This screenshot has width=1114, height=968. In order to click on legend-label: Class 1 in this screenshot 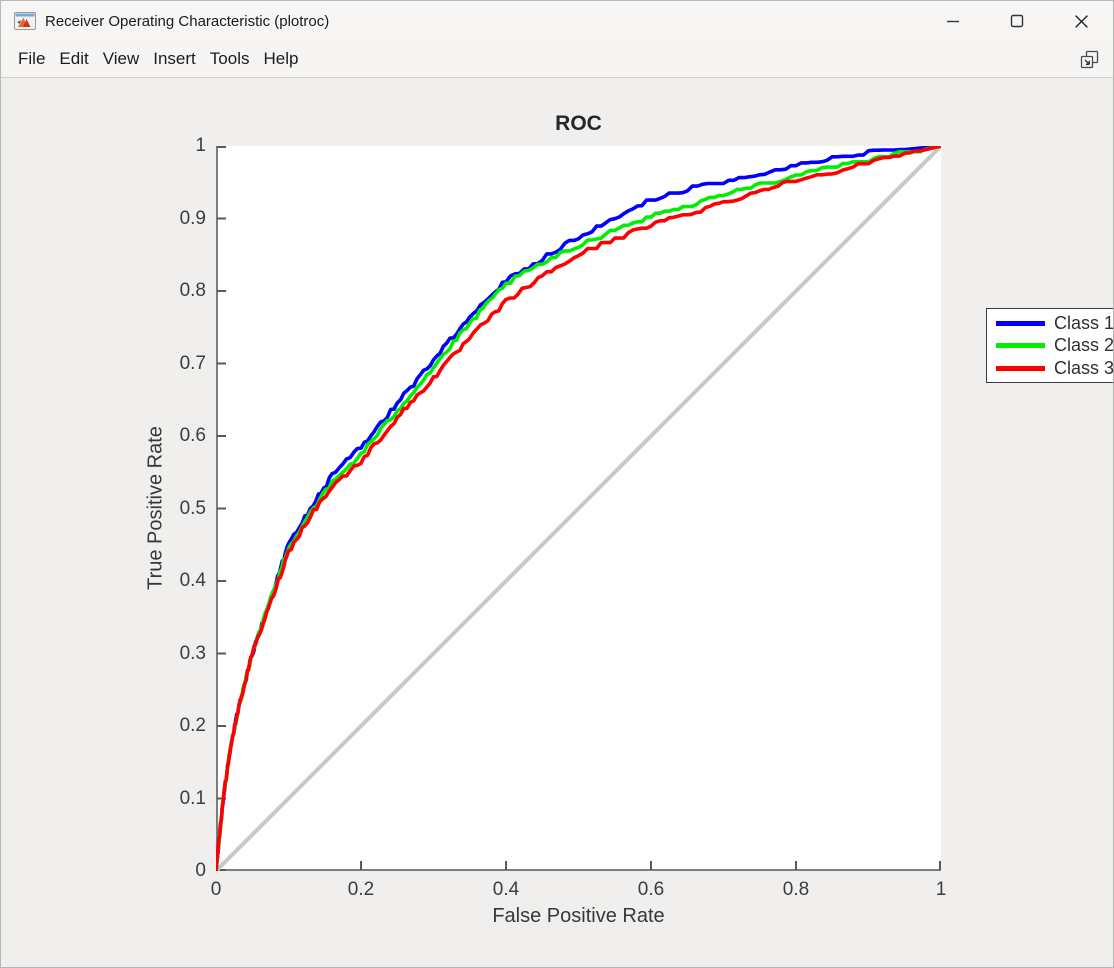, I will do `click(1084, 322)`.